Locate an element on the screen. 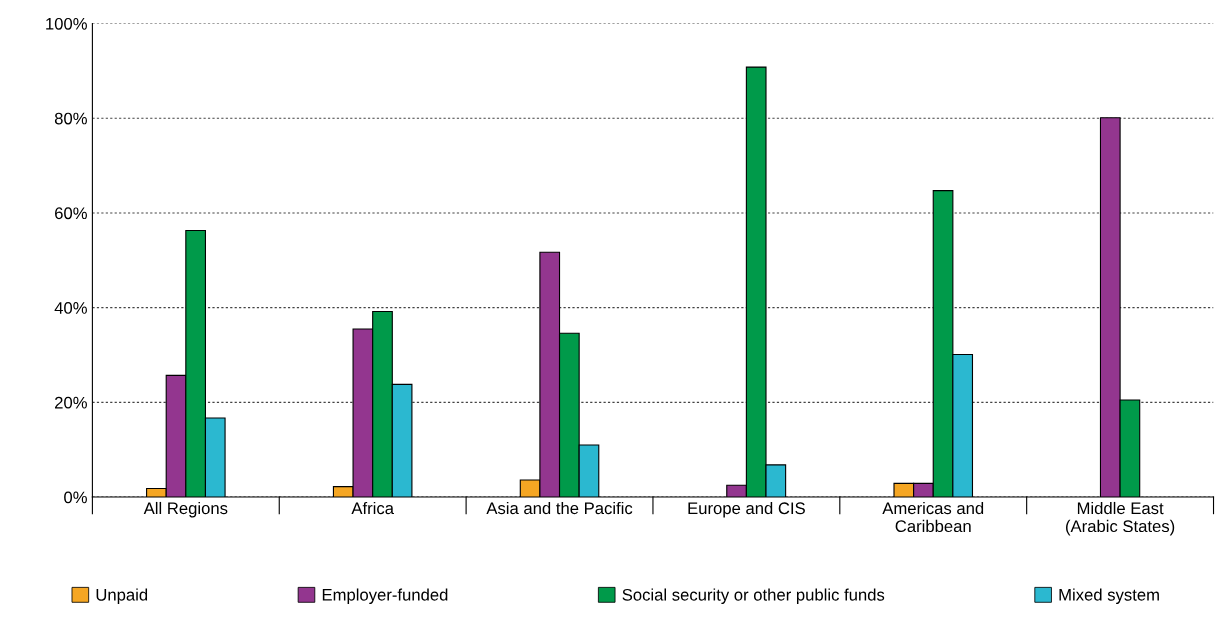 The image size is (1232, 619). legend-label: Mixed system is located at coordinates (1109, 596).